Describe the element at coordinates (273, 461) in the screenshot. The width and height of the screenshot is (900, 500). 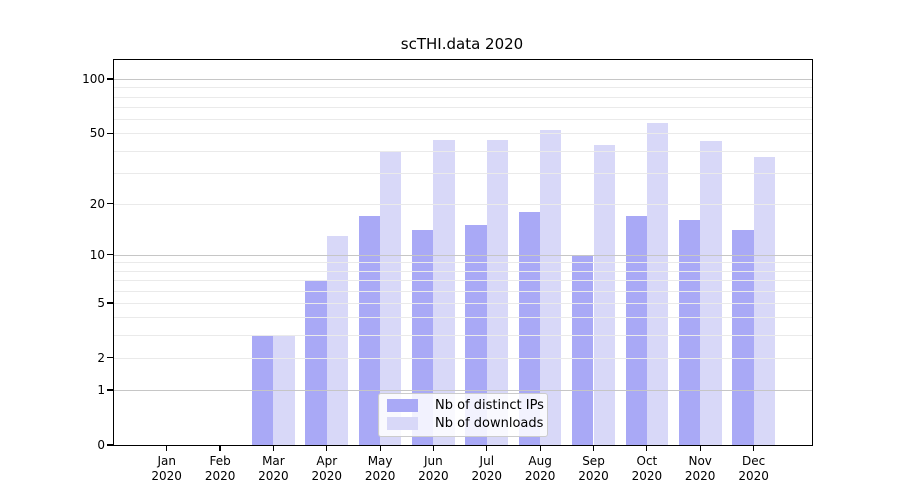
I see `x-tick-month: Mar` at that location.